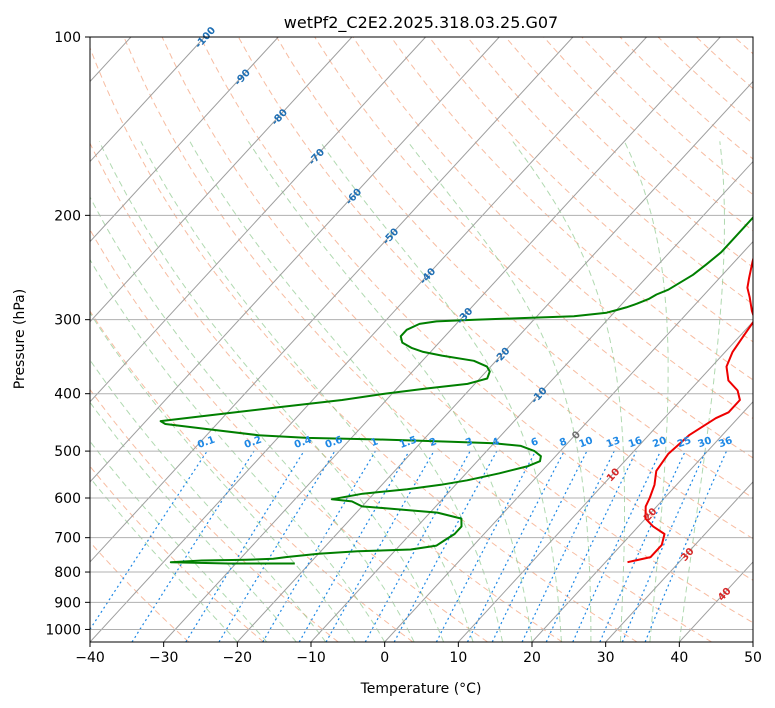  Describe the element at coordinates (63, 630) in the screenshot. I see `y-tick-label: 1000` at that location.